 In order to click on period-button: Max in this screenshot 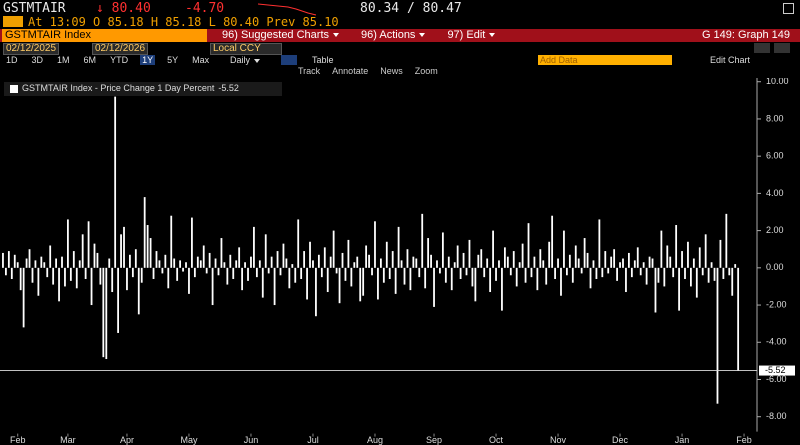, I will do `click(201, 60)`.